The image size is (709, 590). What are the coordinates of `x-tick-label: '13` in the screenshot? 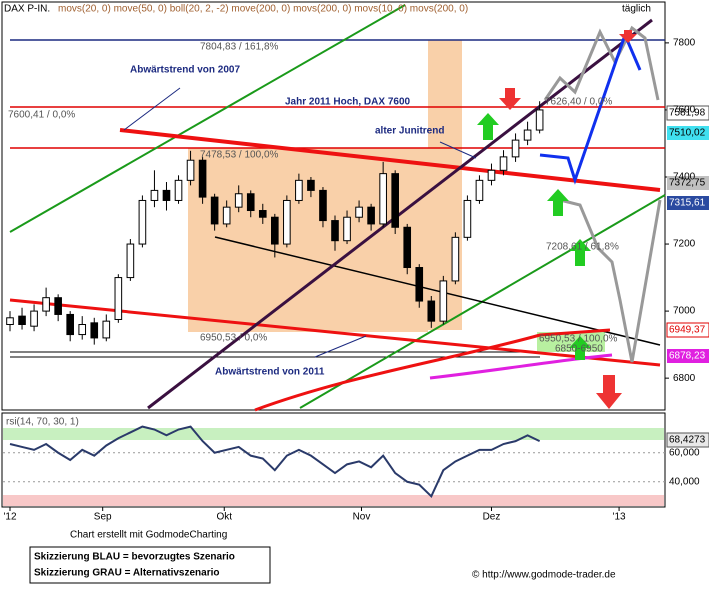 It's located at (619, 517).